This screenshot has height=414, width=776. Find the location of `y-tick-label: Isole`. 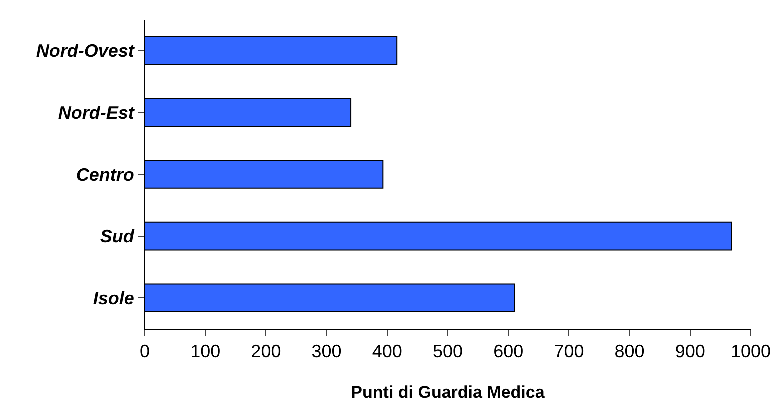

y-tick-label: Isole is located at coordinates (113, 298).